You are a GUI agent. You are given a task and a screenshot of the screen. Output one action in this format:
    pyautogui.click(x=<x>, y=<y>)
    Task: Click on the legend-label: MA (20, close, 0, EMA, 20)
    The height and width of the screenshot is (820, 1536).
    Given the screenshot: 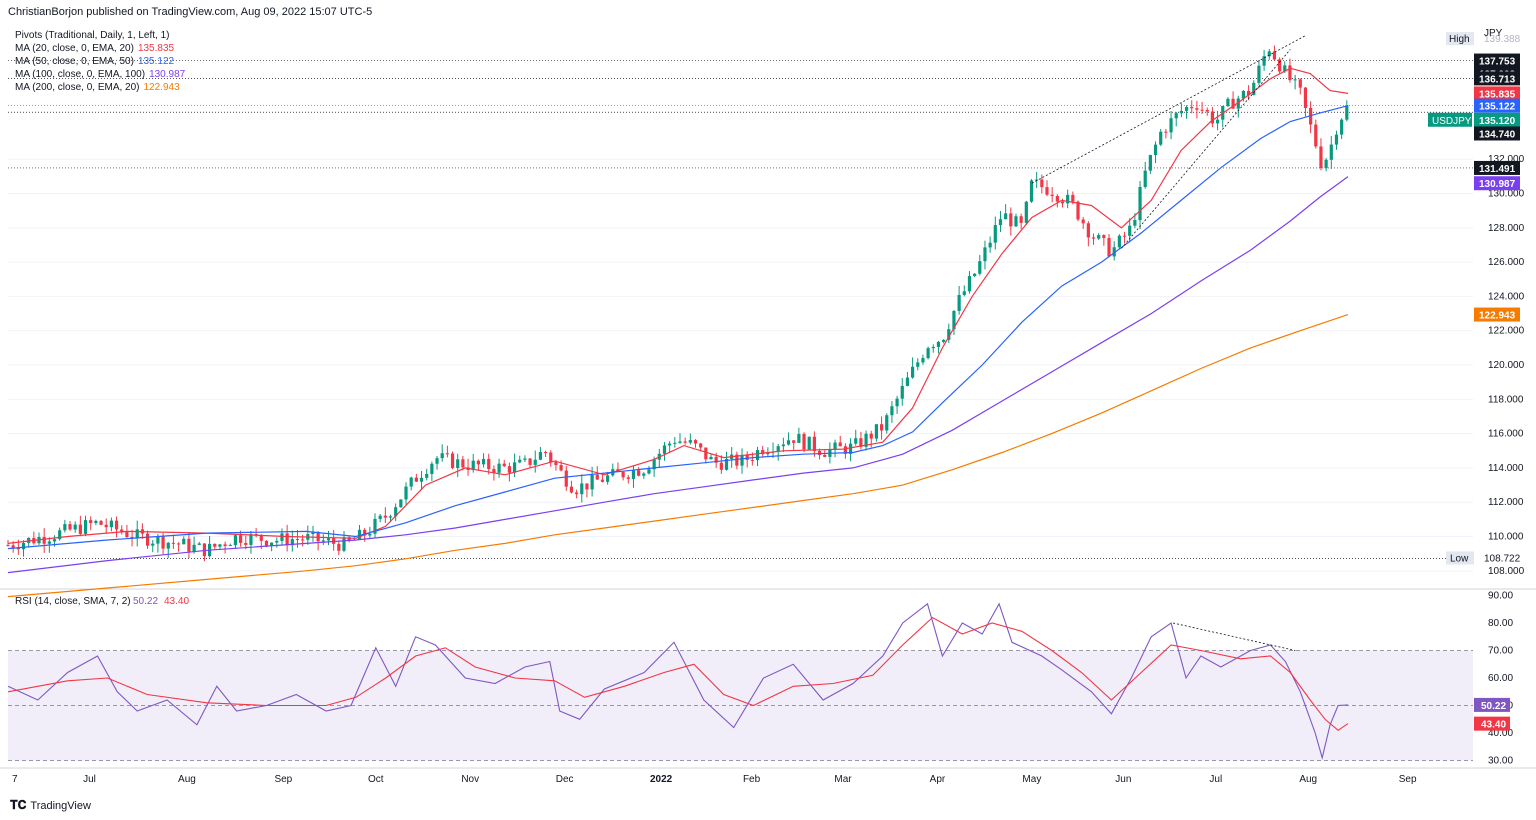 What is the action you would take?
    pyautogui.click(x=74, y=48)
    